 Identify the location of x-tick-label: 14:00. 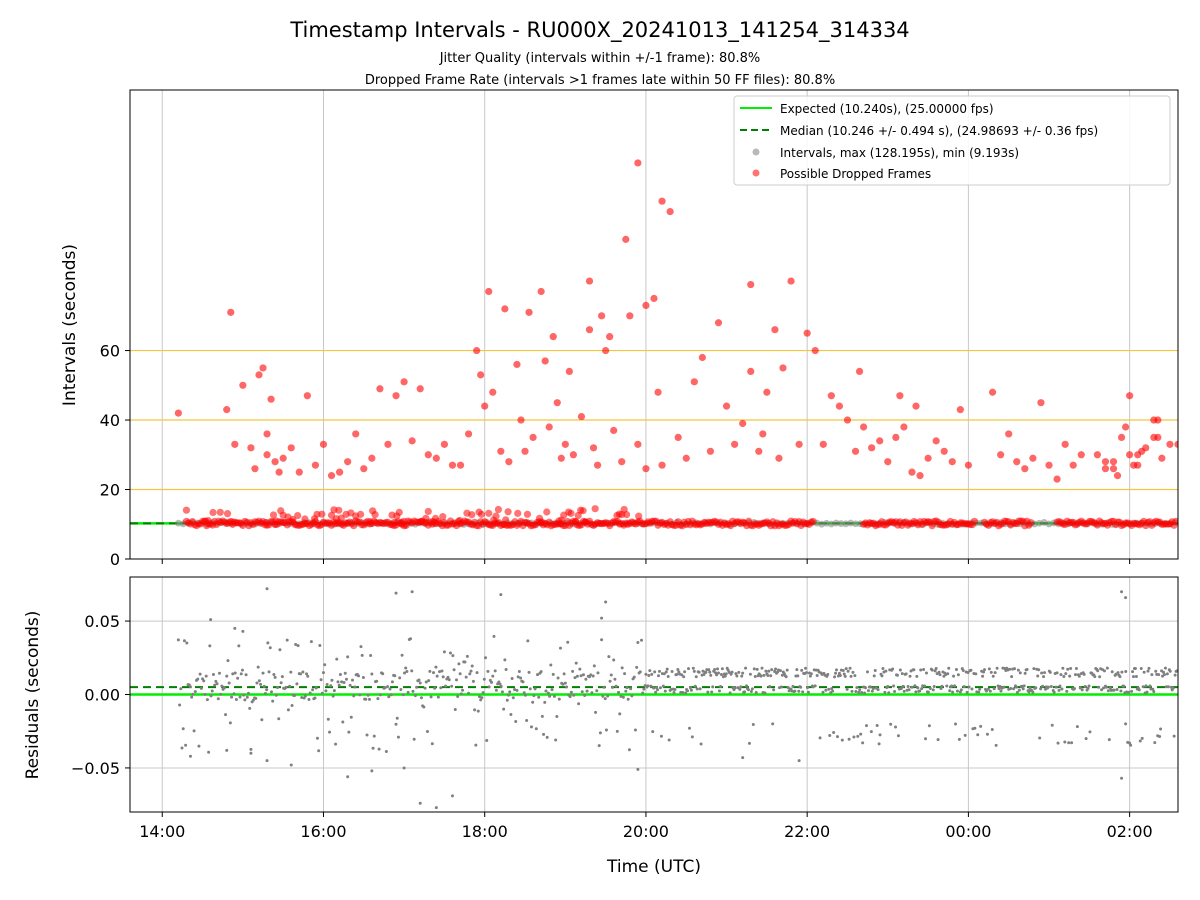
(162, 831).